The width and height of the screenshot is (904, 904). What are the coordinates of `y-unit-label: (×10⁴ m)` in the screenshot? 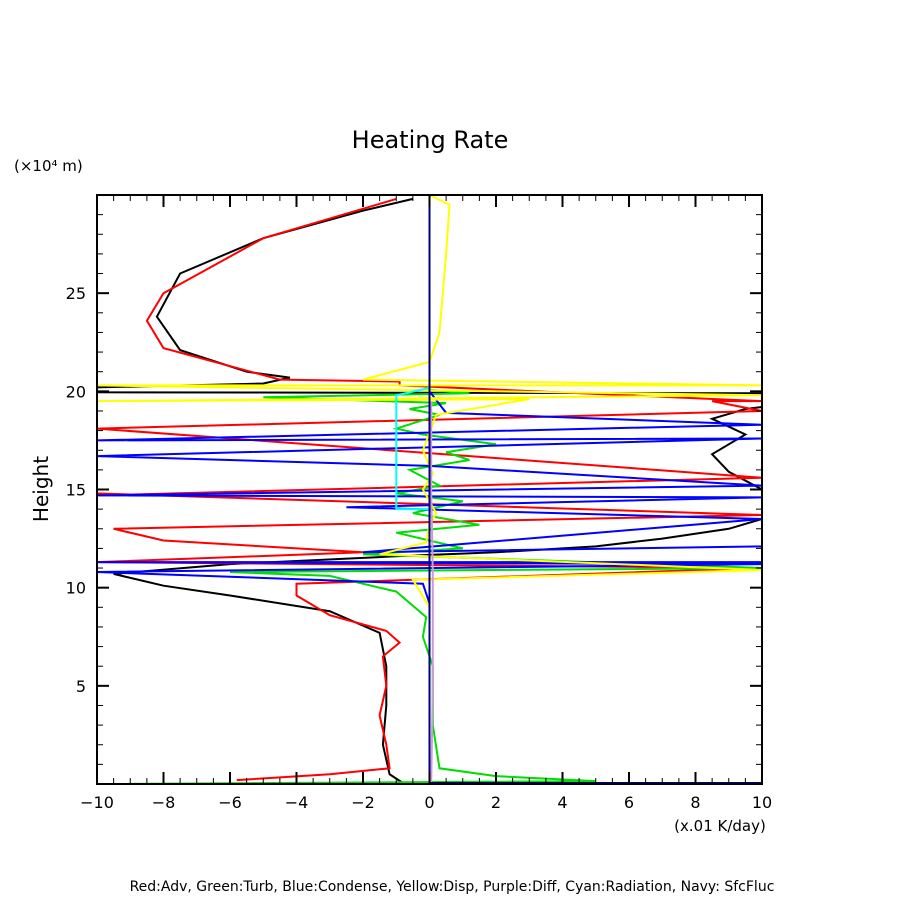 It's located at (48, 166).